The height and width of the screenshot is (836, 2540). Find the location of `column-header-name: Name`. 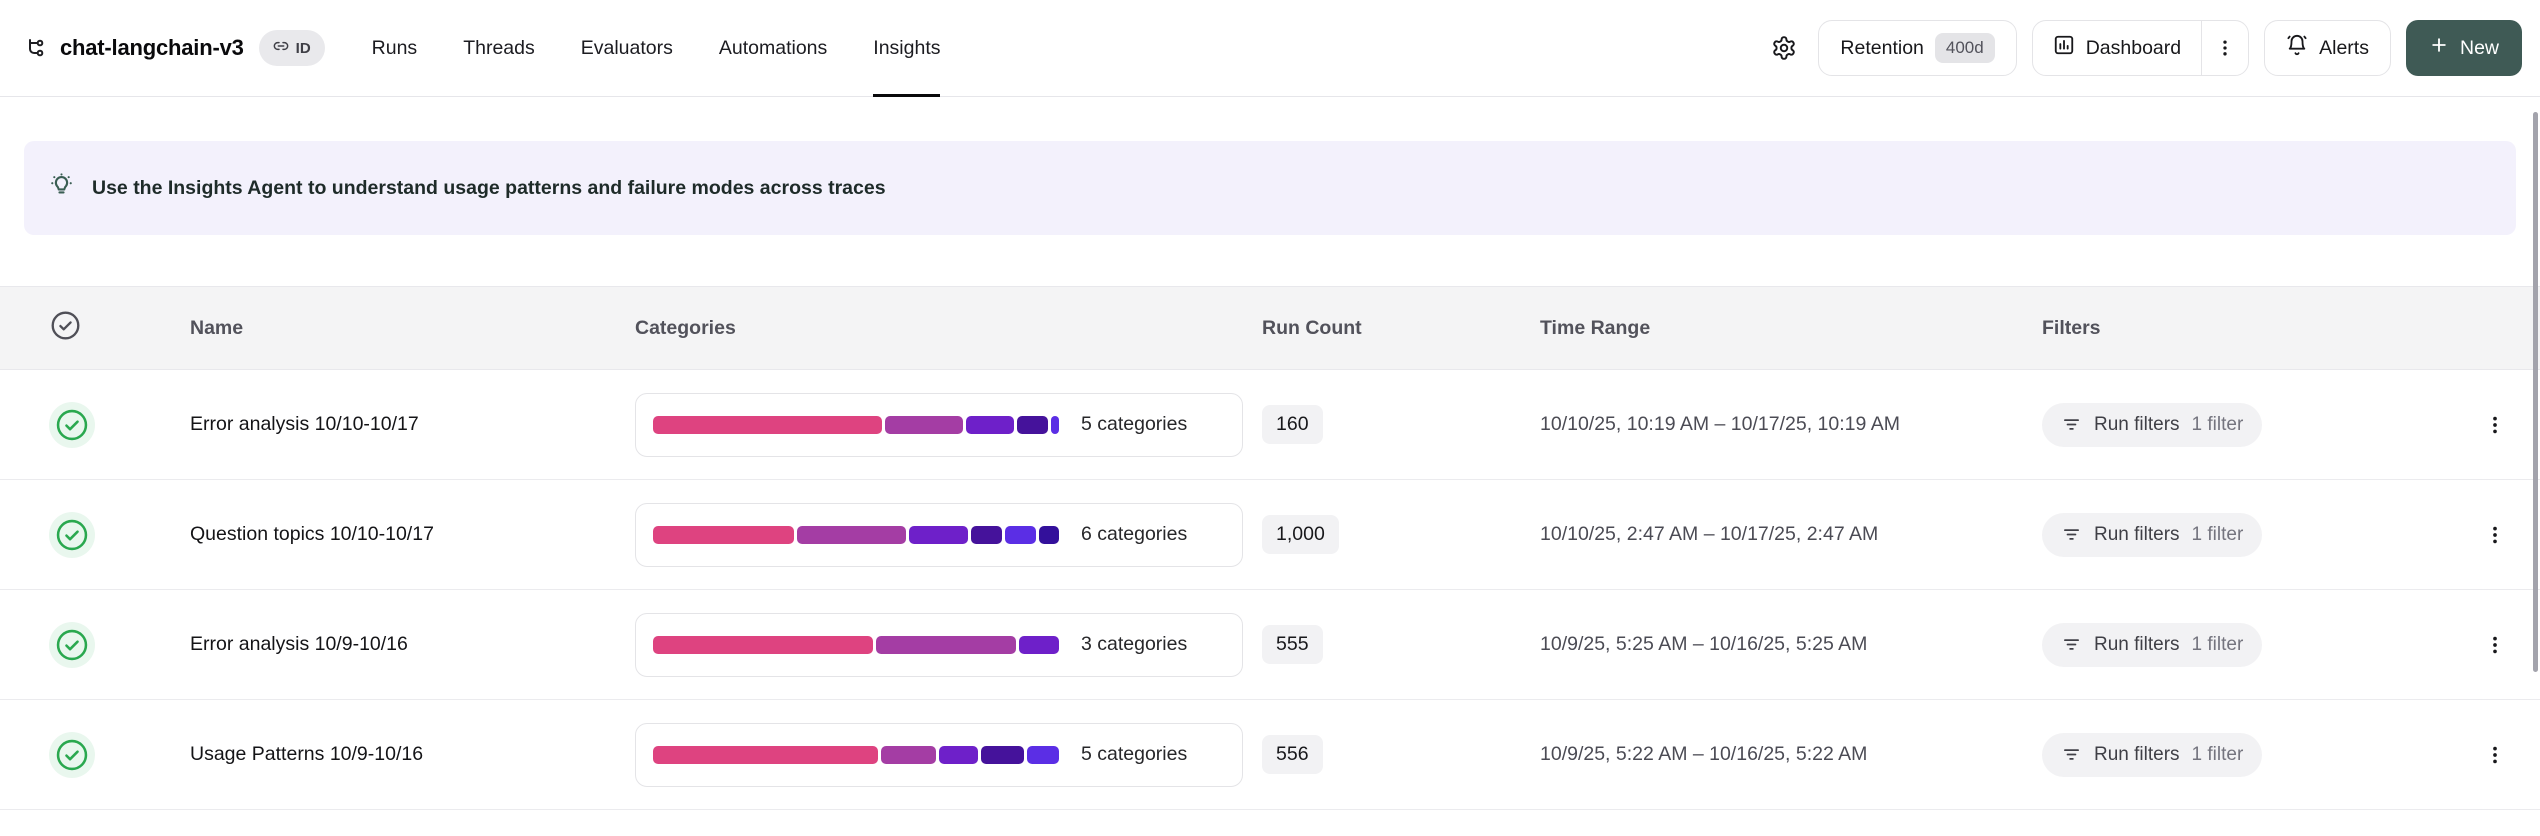

column-header-name: Name is located at coordinates (217, 327).